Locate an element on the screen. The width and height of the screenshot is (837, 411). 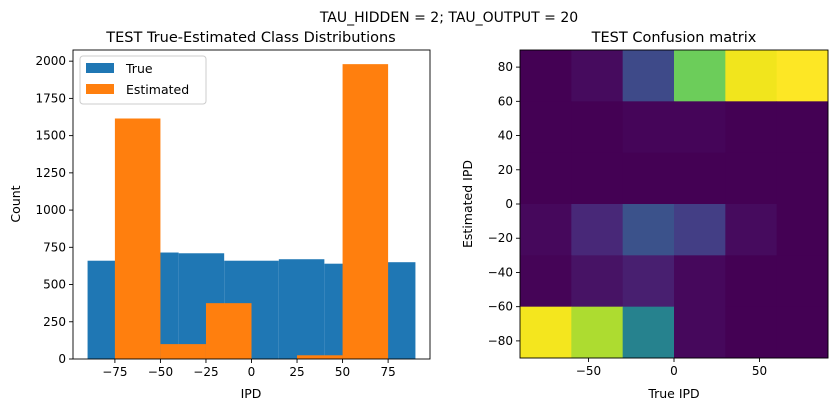
matrix-x-tick-label: 50 is located at coordinates (759, 371).